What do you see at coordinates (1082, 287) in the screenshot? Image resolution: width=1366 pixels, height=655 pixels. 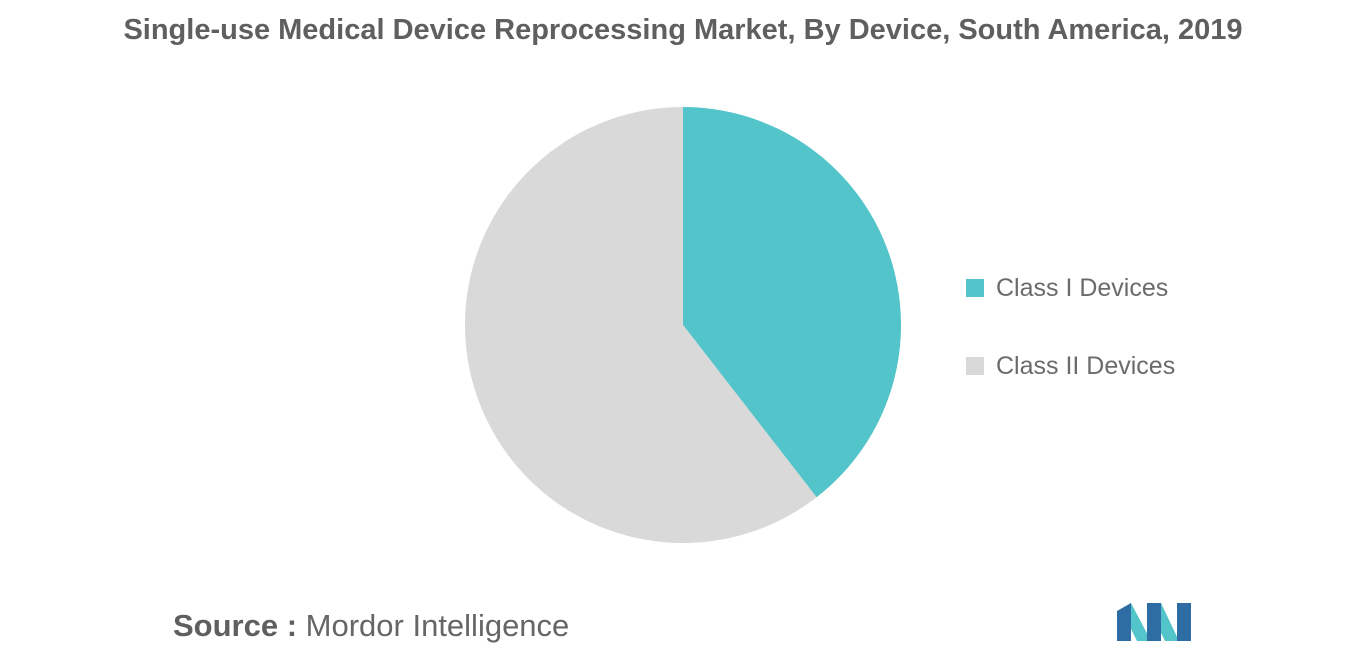 I see `legend-label-class-i: Class I Devices` at bounding box center [1082, 287].